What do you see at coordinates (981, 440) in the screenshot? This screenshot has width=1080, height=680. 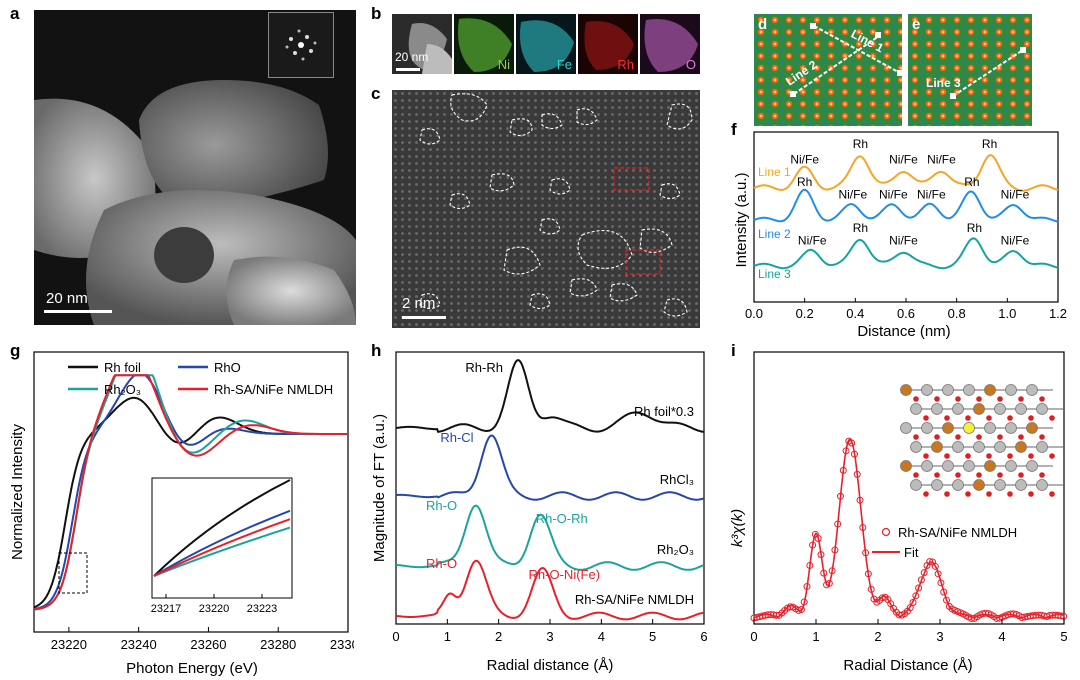 I see `chart-i-structure` at bounding box center [981, 440].